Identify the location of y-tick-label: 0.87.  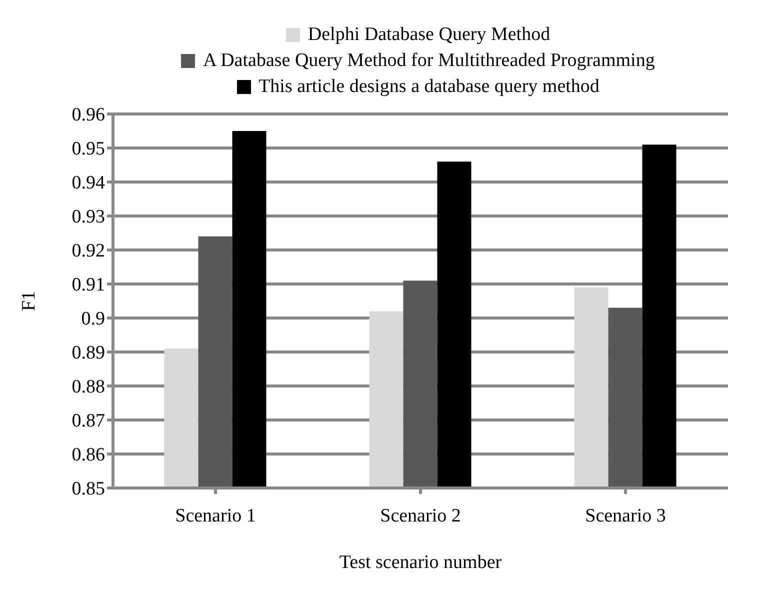
(88, 421).